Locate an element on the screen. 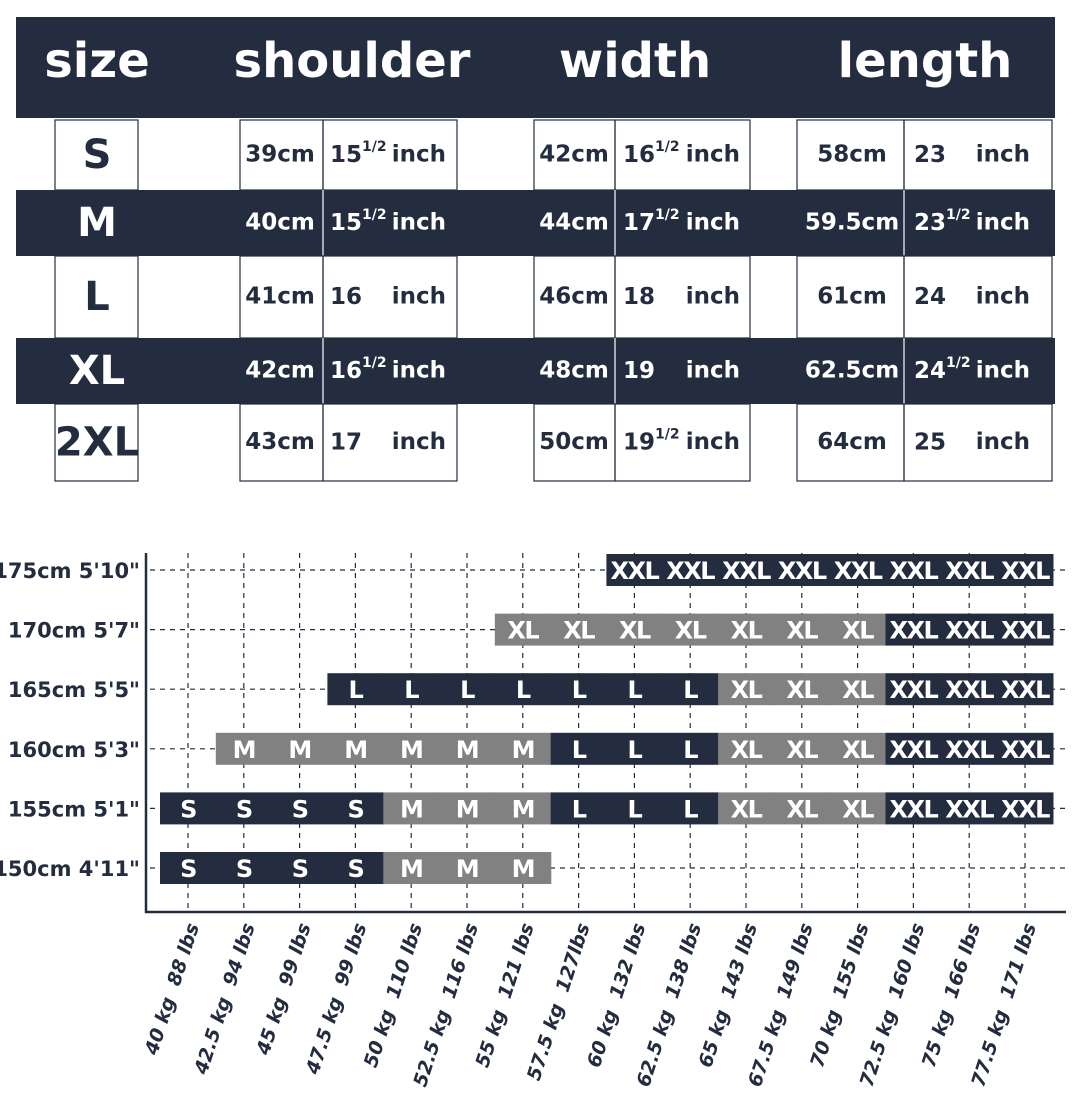  weight-label: 70 kg 155 lbs is located at coordinates (839, 995).